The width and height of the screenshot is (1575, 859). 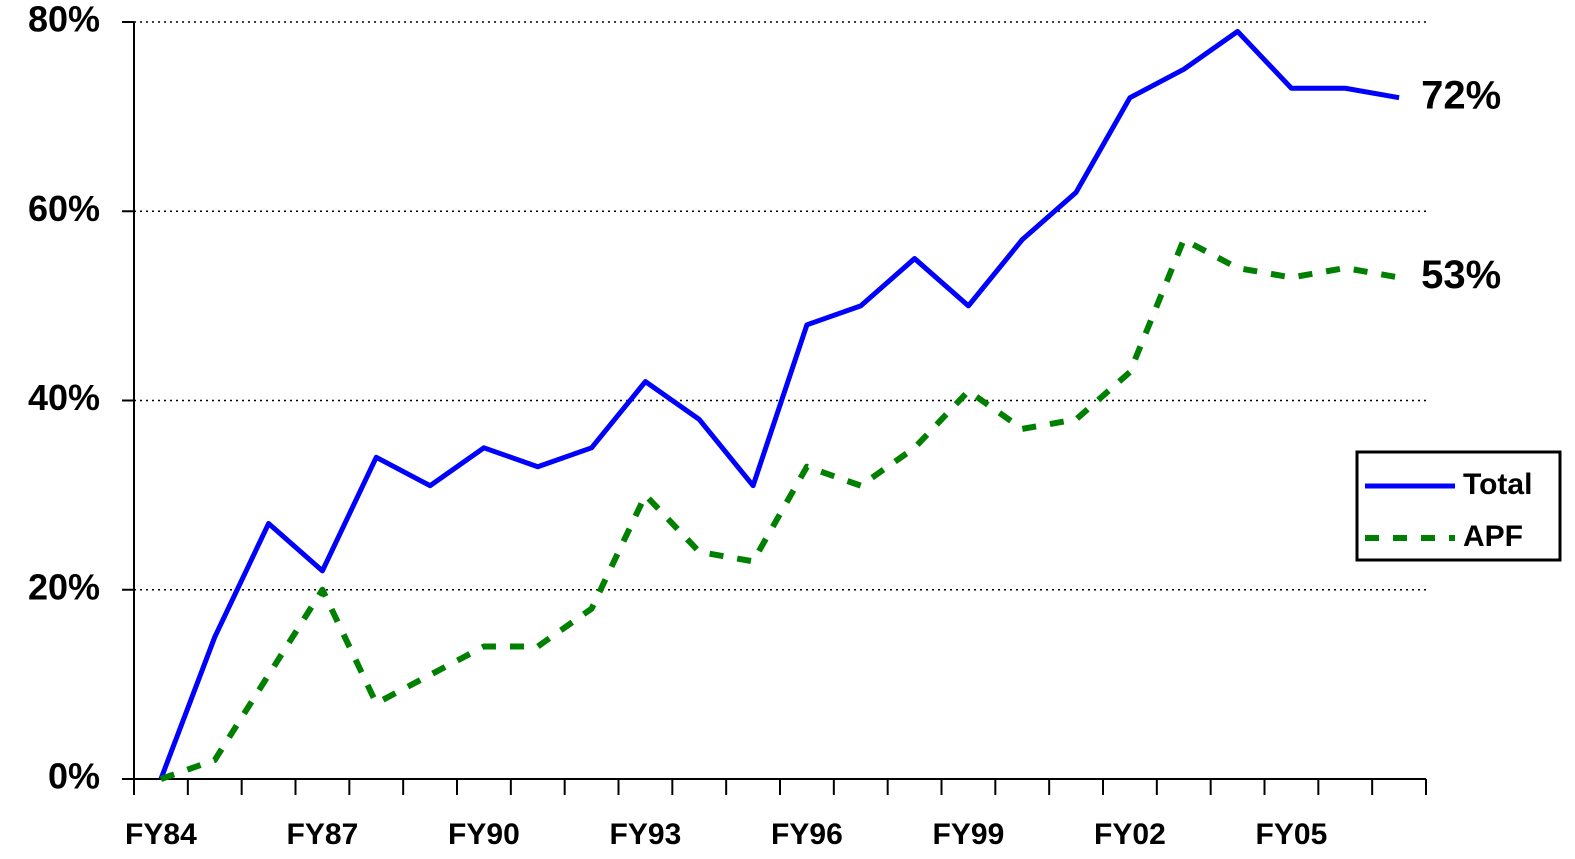 I want to click on y-tick-label: 0%, so click(x=74, y=776).